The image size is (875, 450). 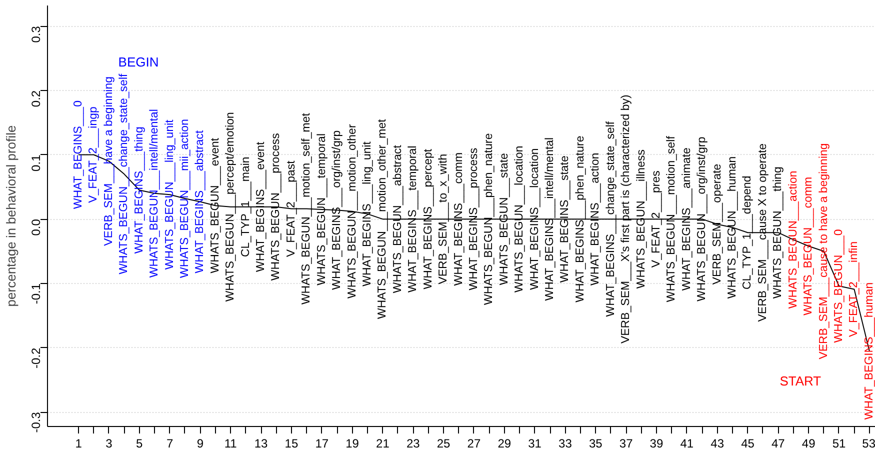 I want to click on x-tick-label: 41, so click(x=687, y=443).